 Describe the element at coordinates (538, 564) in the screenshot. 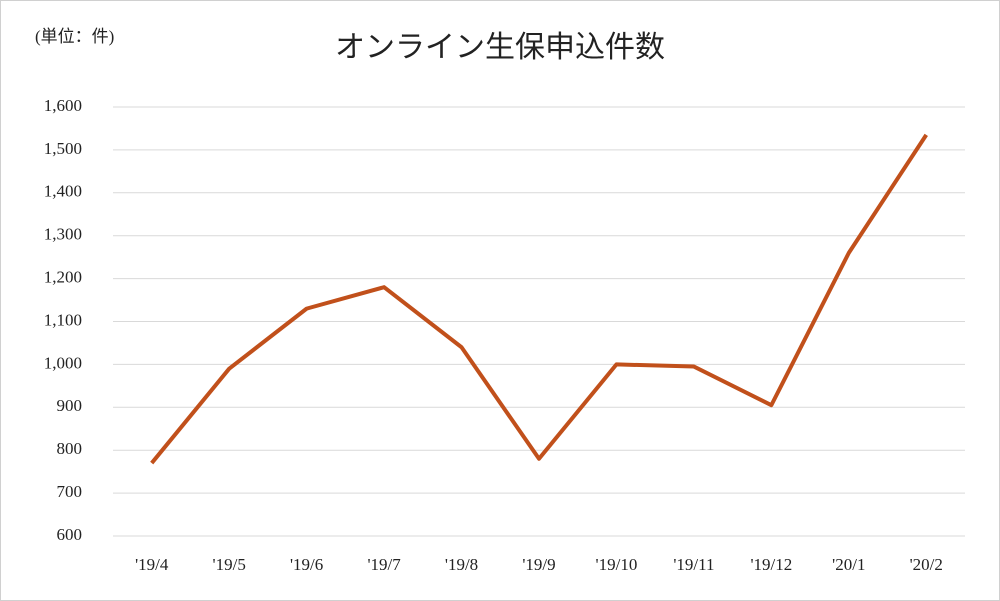

I see `x-tick-label: '19/9` at that location.